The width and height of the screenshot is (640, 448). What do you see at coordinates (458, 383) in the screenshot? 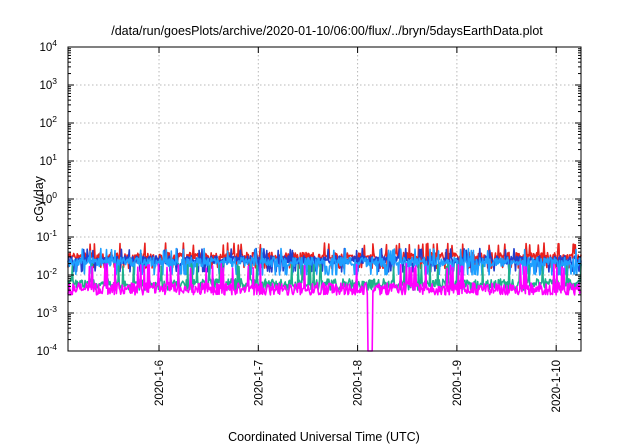
I see `x-tick-label: 2020-1-9` at bounding box center [458, 383].